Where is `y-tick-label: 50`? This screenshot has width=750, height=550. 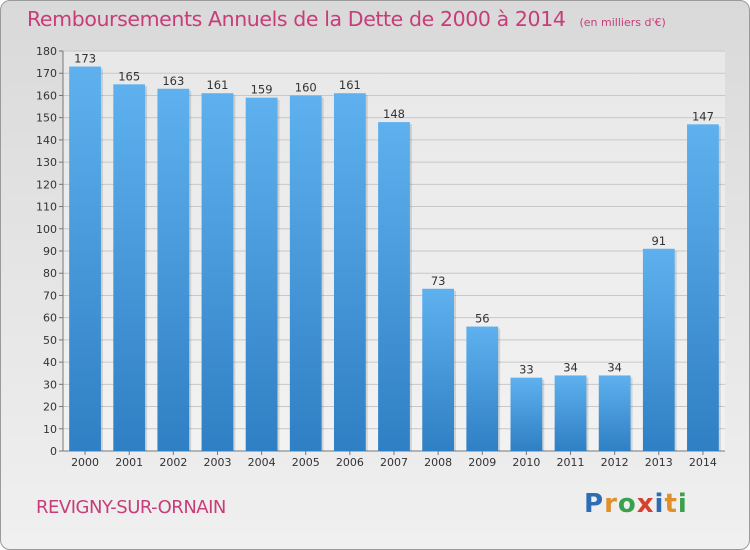
y-tick-label: 50 is located at coordinates (50, 340).